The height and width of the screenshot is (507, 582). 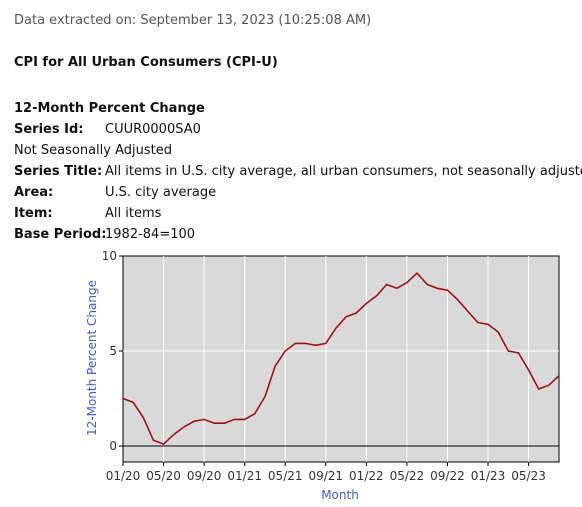 What do you see at coordinates (150, 234) in the screenshot?
I see `base-period-value: 1982-84=100` at bounding box center [150, 234].